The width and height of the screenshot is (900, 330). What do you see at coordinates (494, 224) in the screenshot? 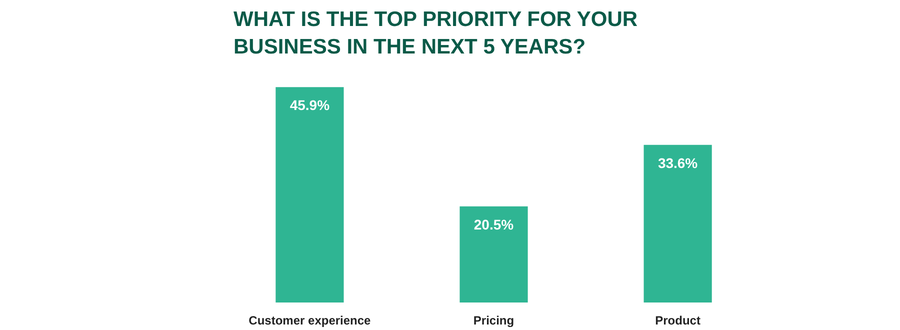
I see `data-label: 20.5%` at bounding box center [494, 224].